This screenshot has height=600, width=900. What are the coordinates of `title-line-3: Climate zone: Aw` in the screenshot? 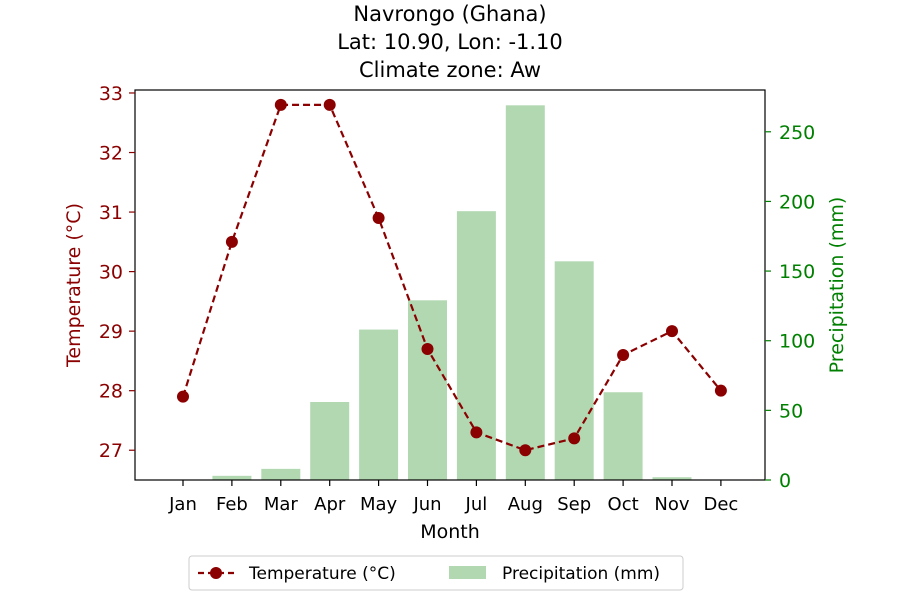 It's located at (450, 70).